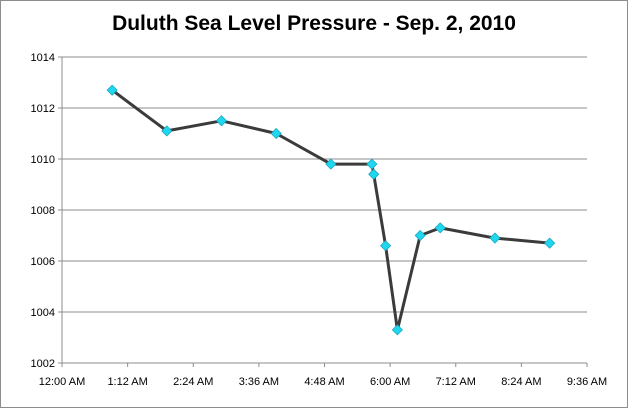 The height and width of the screenshot is (408, 628). What do you see at coordinates (314, 23) in the screenshot?
I see `chart-title: Duluth Sea Level Pressure - Sep. 2, 2010` at bounding box center [314, 23].